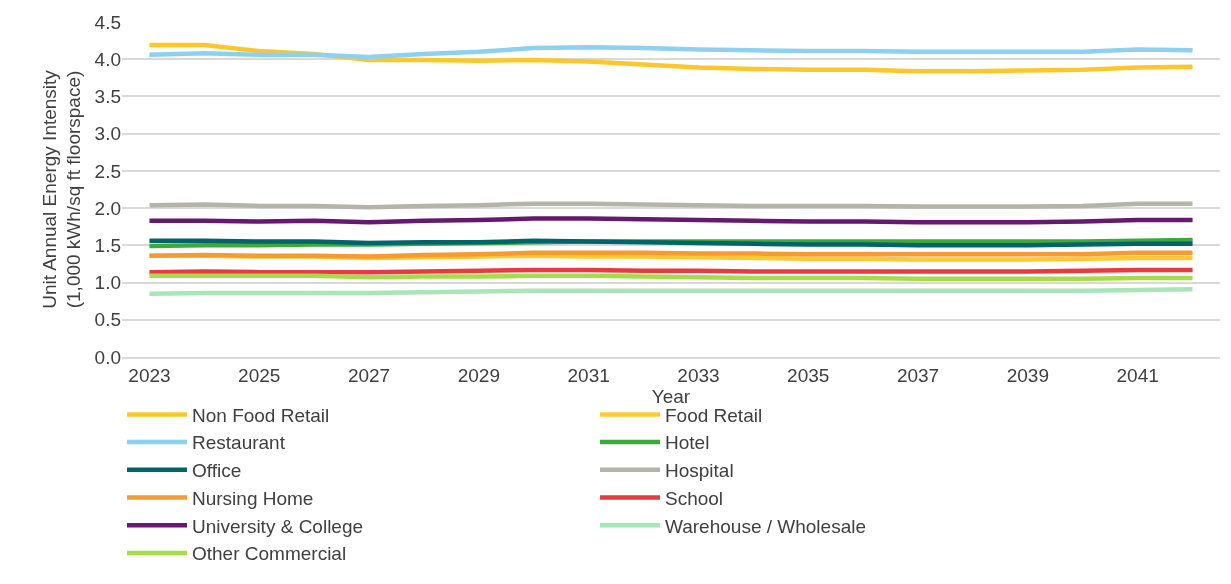  Describe the element at coordinates (107, 357) in the screenshot. I see `y-tick-label: 0.0` at that location.